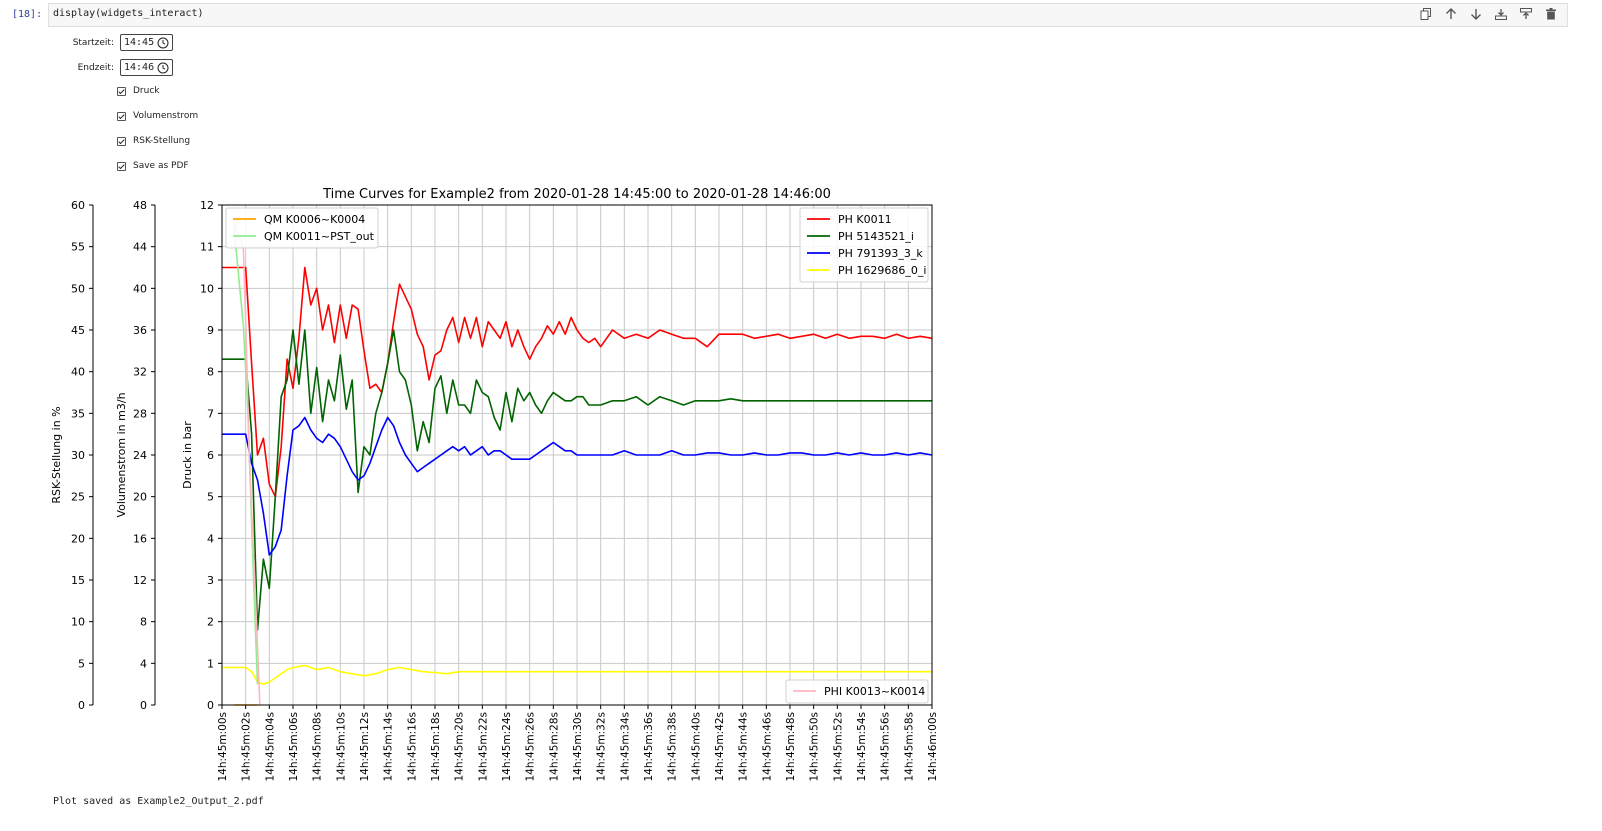  Describe the element at coordinates (146, 91) in the screenshot. I see `checkbox-druck-label: Druck` at that location.